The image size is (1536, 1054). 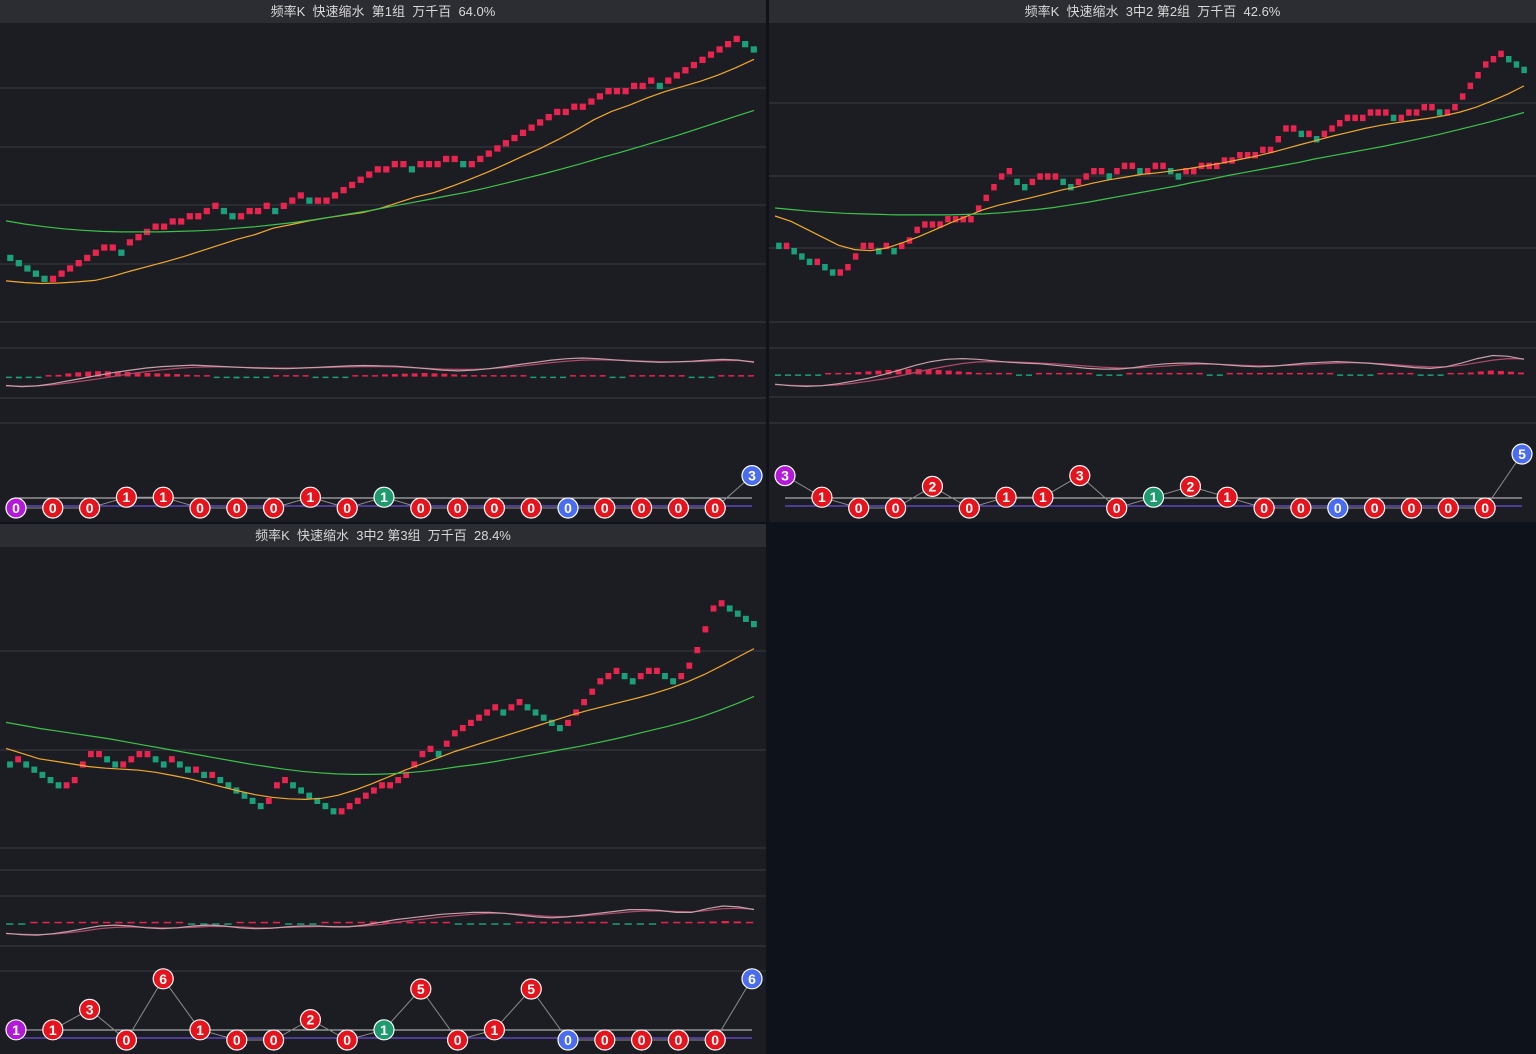 What do you see at coordinates (932, 486) in the screenshot?
I see `count-badge: 2` at bounding box center [932, 486].